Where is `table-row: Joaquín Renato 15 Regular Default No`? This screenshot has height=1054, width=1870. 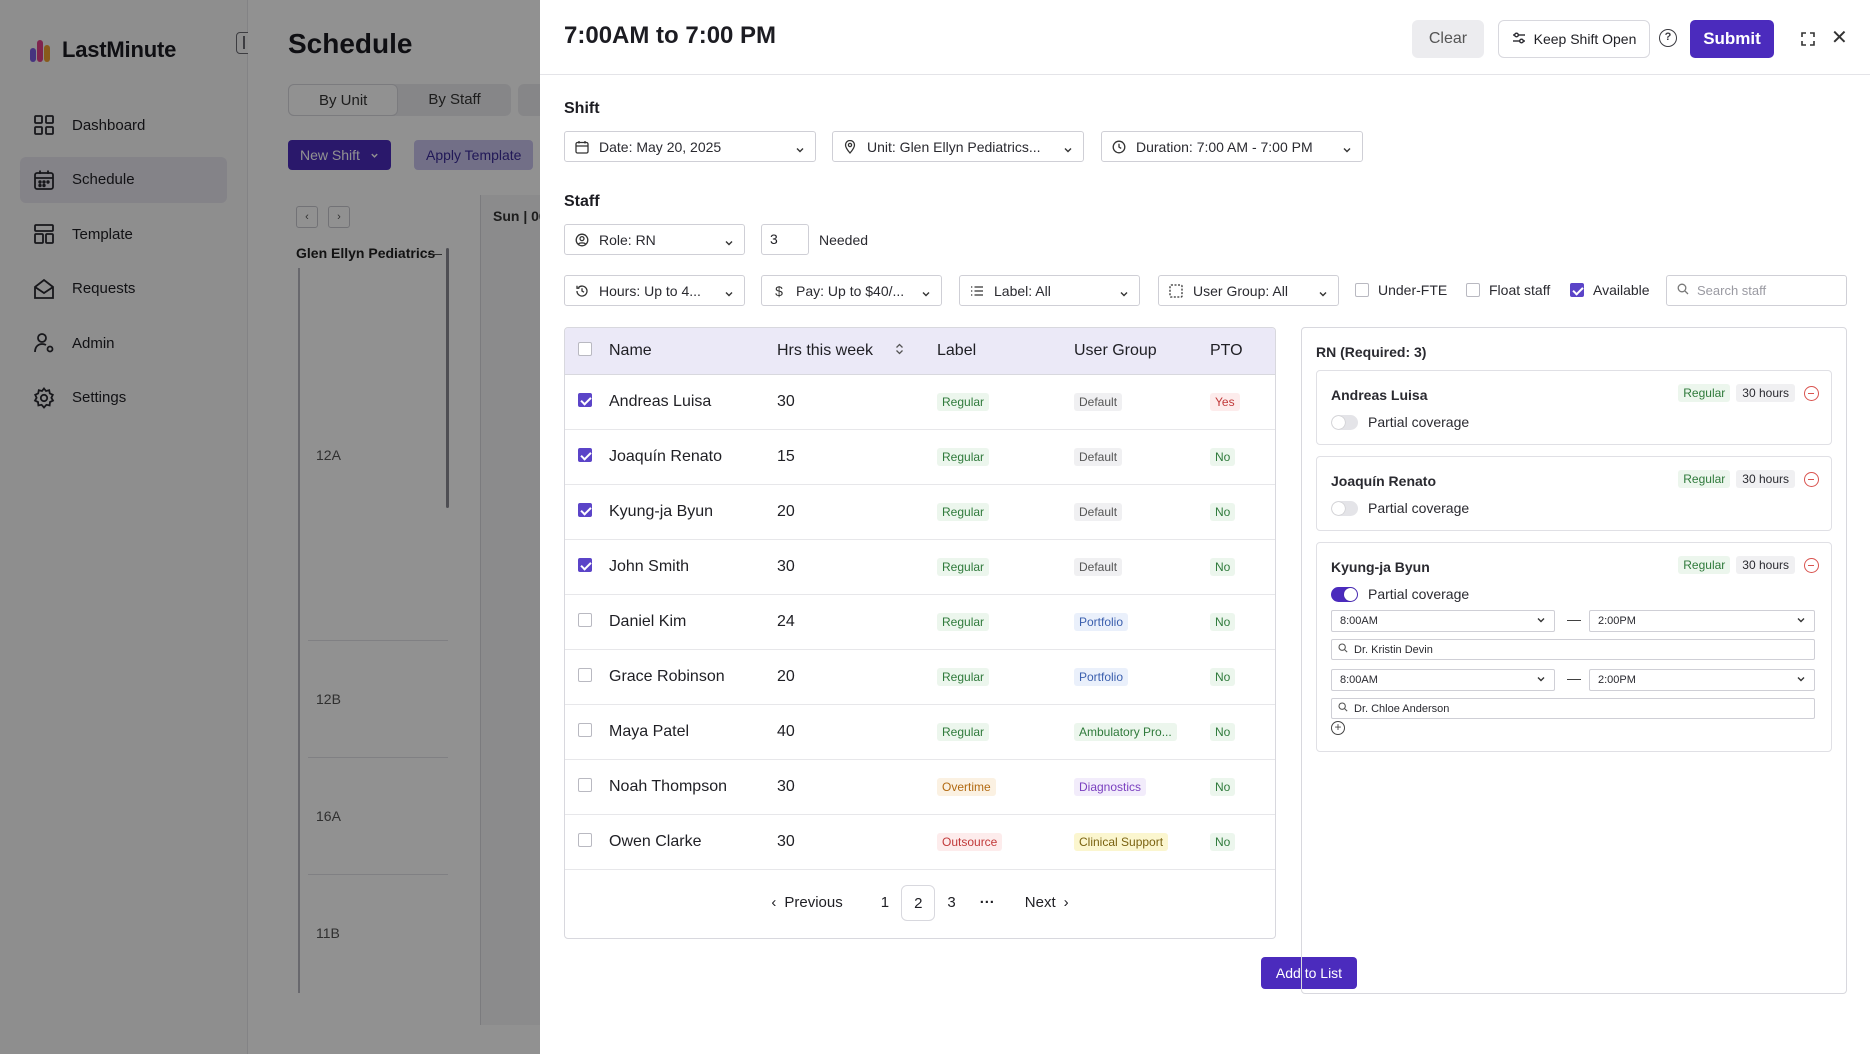 table-row: Joaquín Renato 15 Regular Default No is located at coordinates (920, 457).